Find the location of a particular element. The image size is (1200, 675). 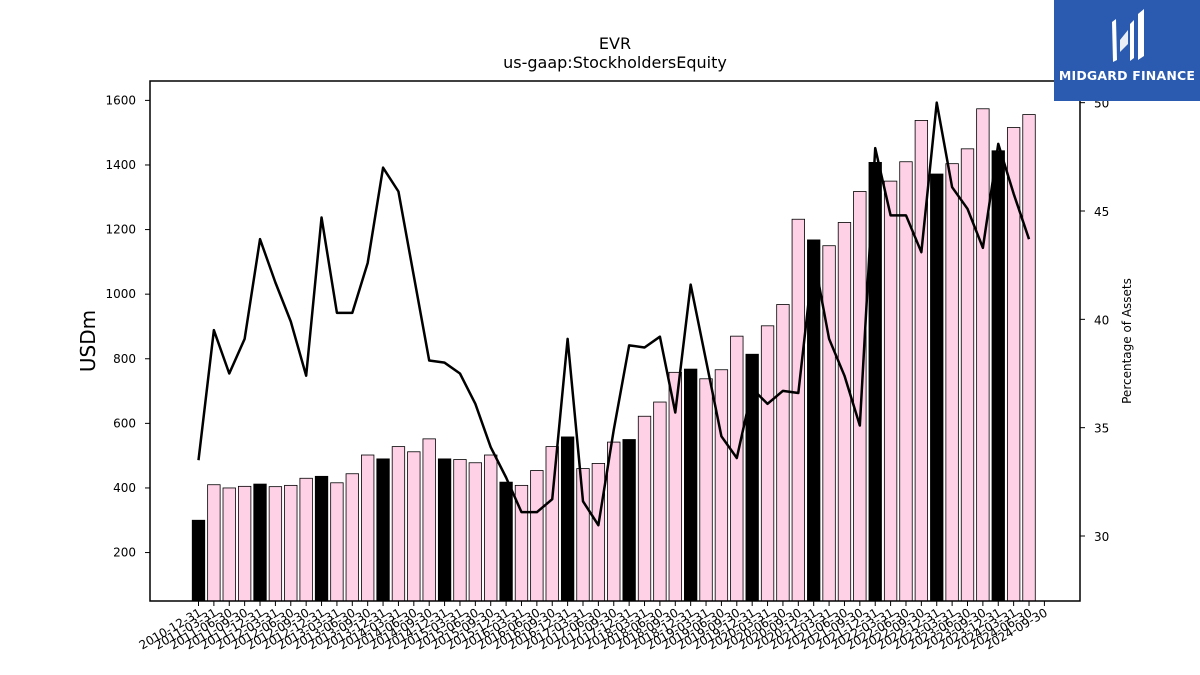

chart-title: EVR is located at coordinates (615, 43).